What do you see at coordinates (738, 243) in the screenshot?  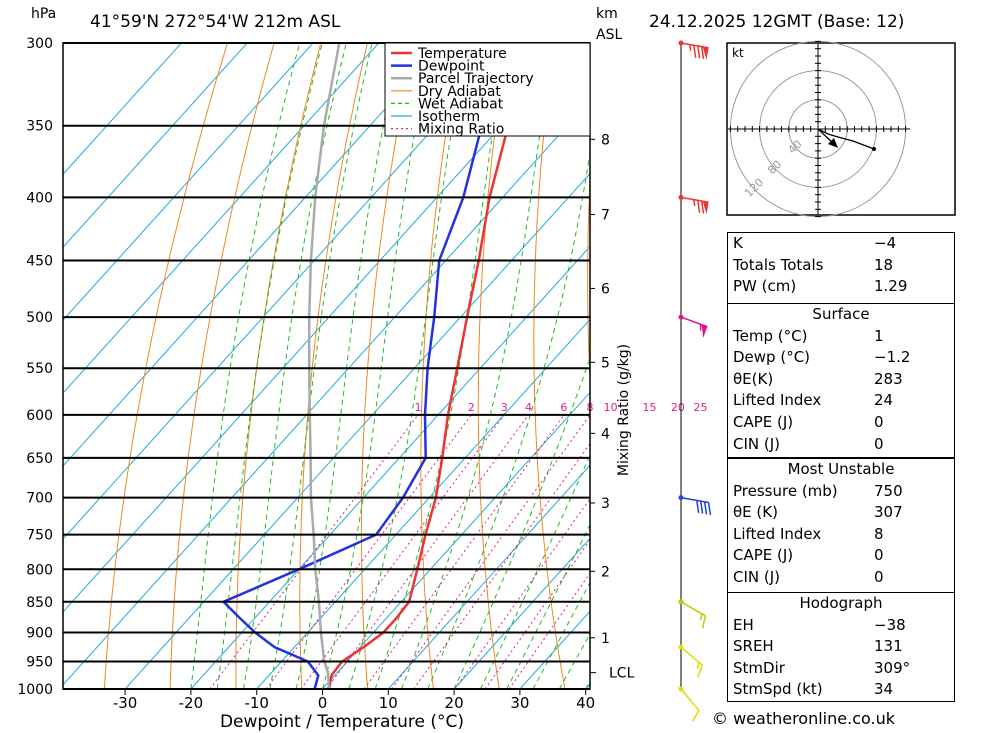 I see `index-label: K` at bounding box center [738, 243].